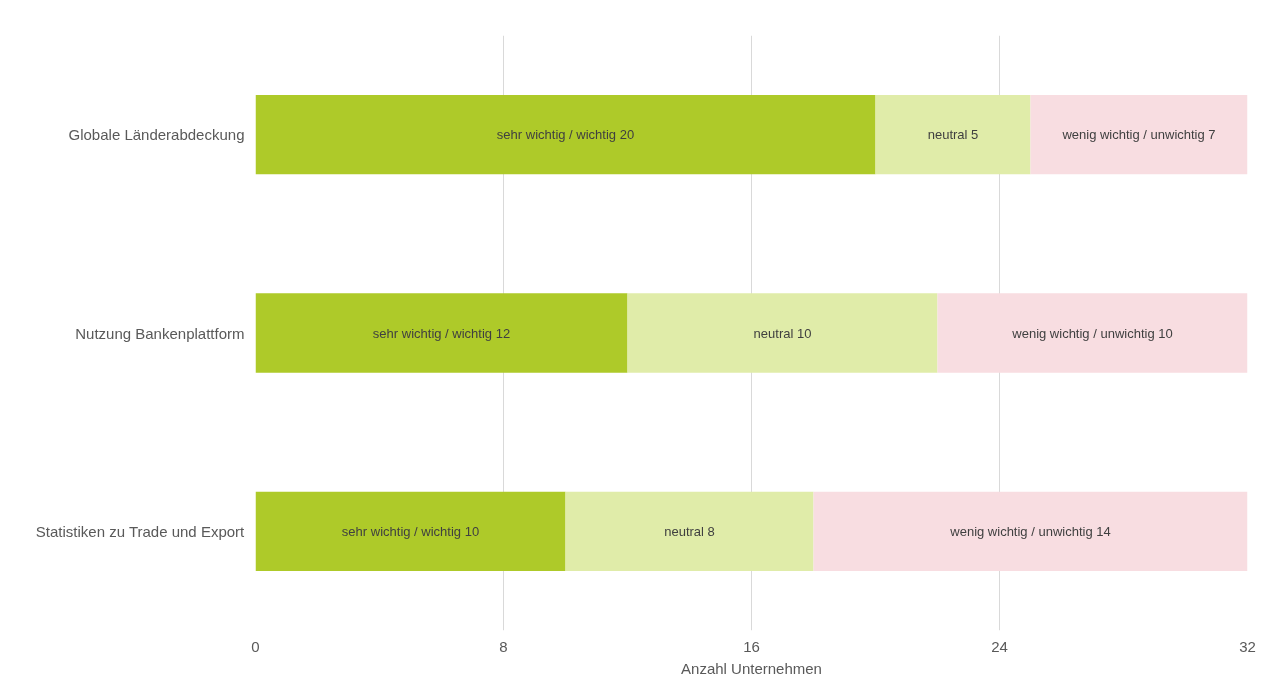 The height and width of the screenshot is (680, 1281). I want to click on data-label: sehr wichtig / wichtig 20, so click(565, 135).